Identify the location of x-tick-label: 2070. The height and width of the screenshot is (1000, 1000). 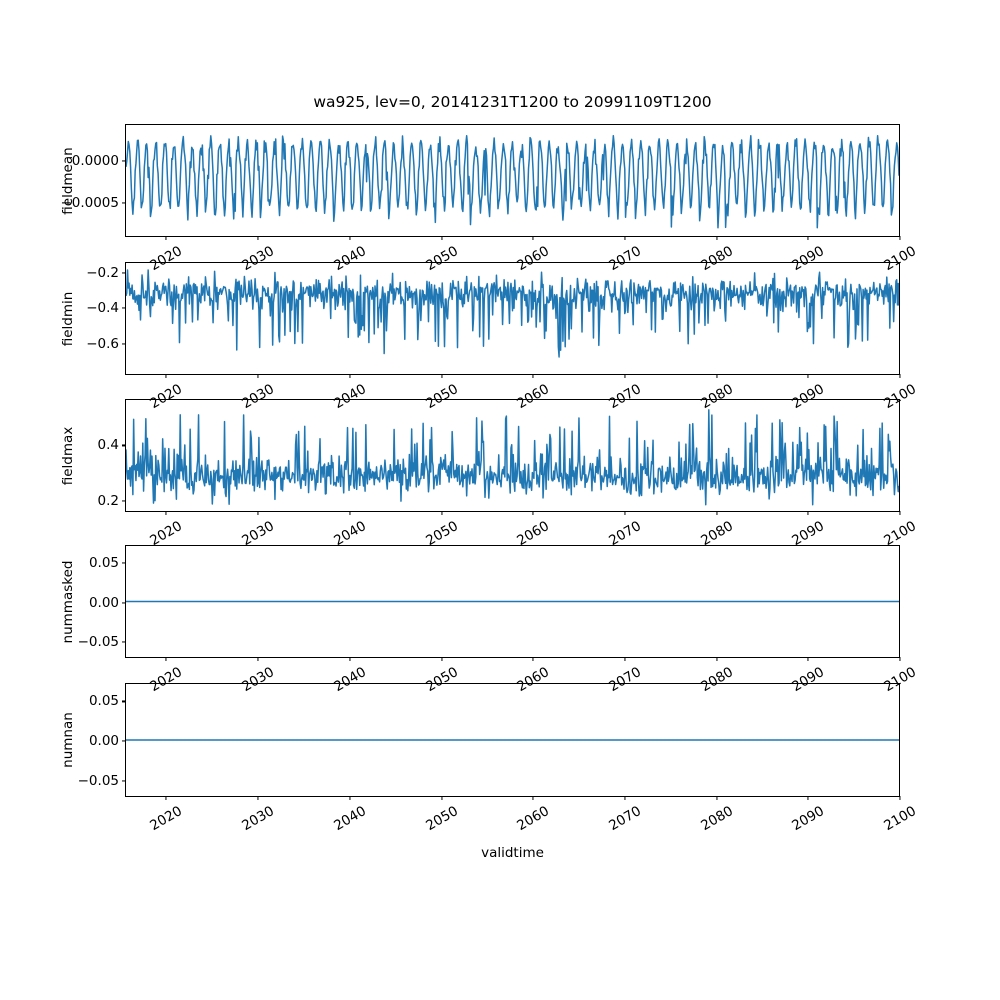
(625, 819).